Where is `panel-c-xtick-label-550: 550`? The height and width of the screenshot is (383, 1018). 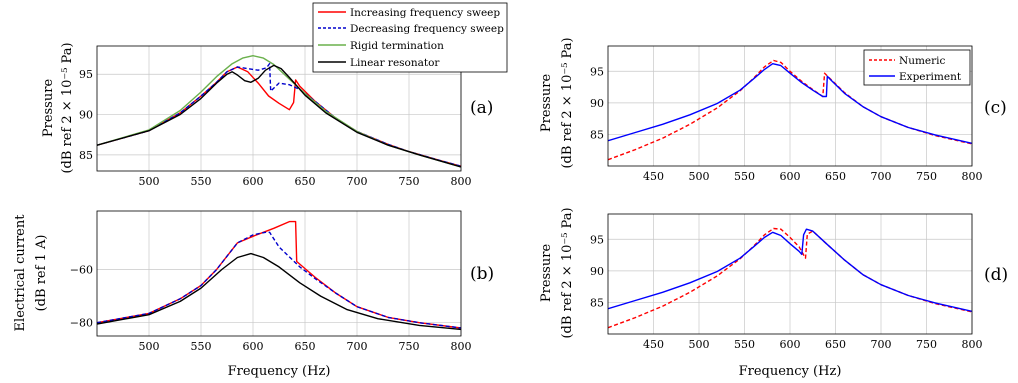 panel-c-xtick-label-550: 550 is located at coordinates (744, 176).